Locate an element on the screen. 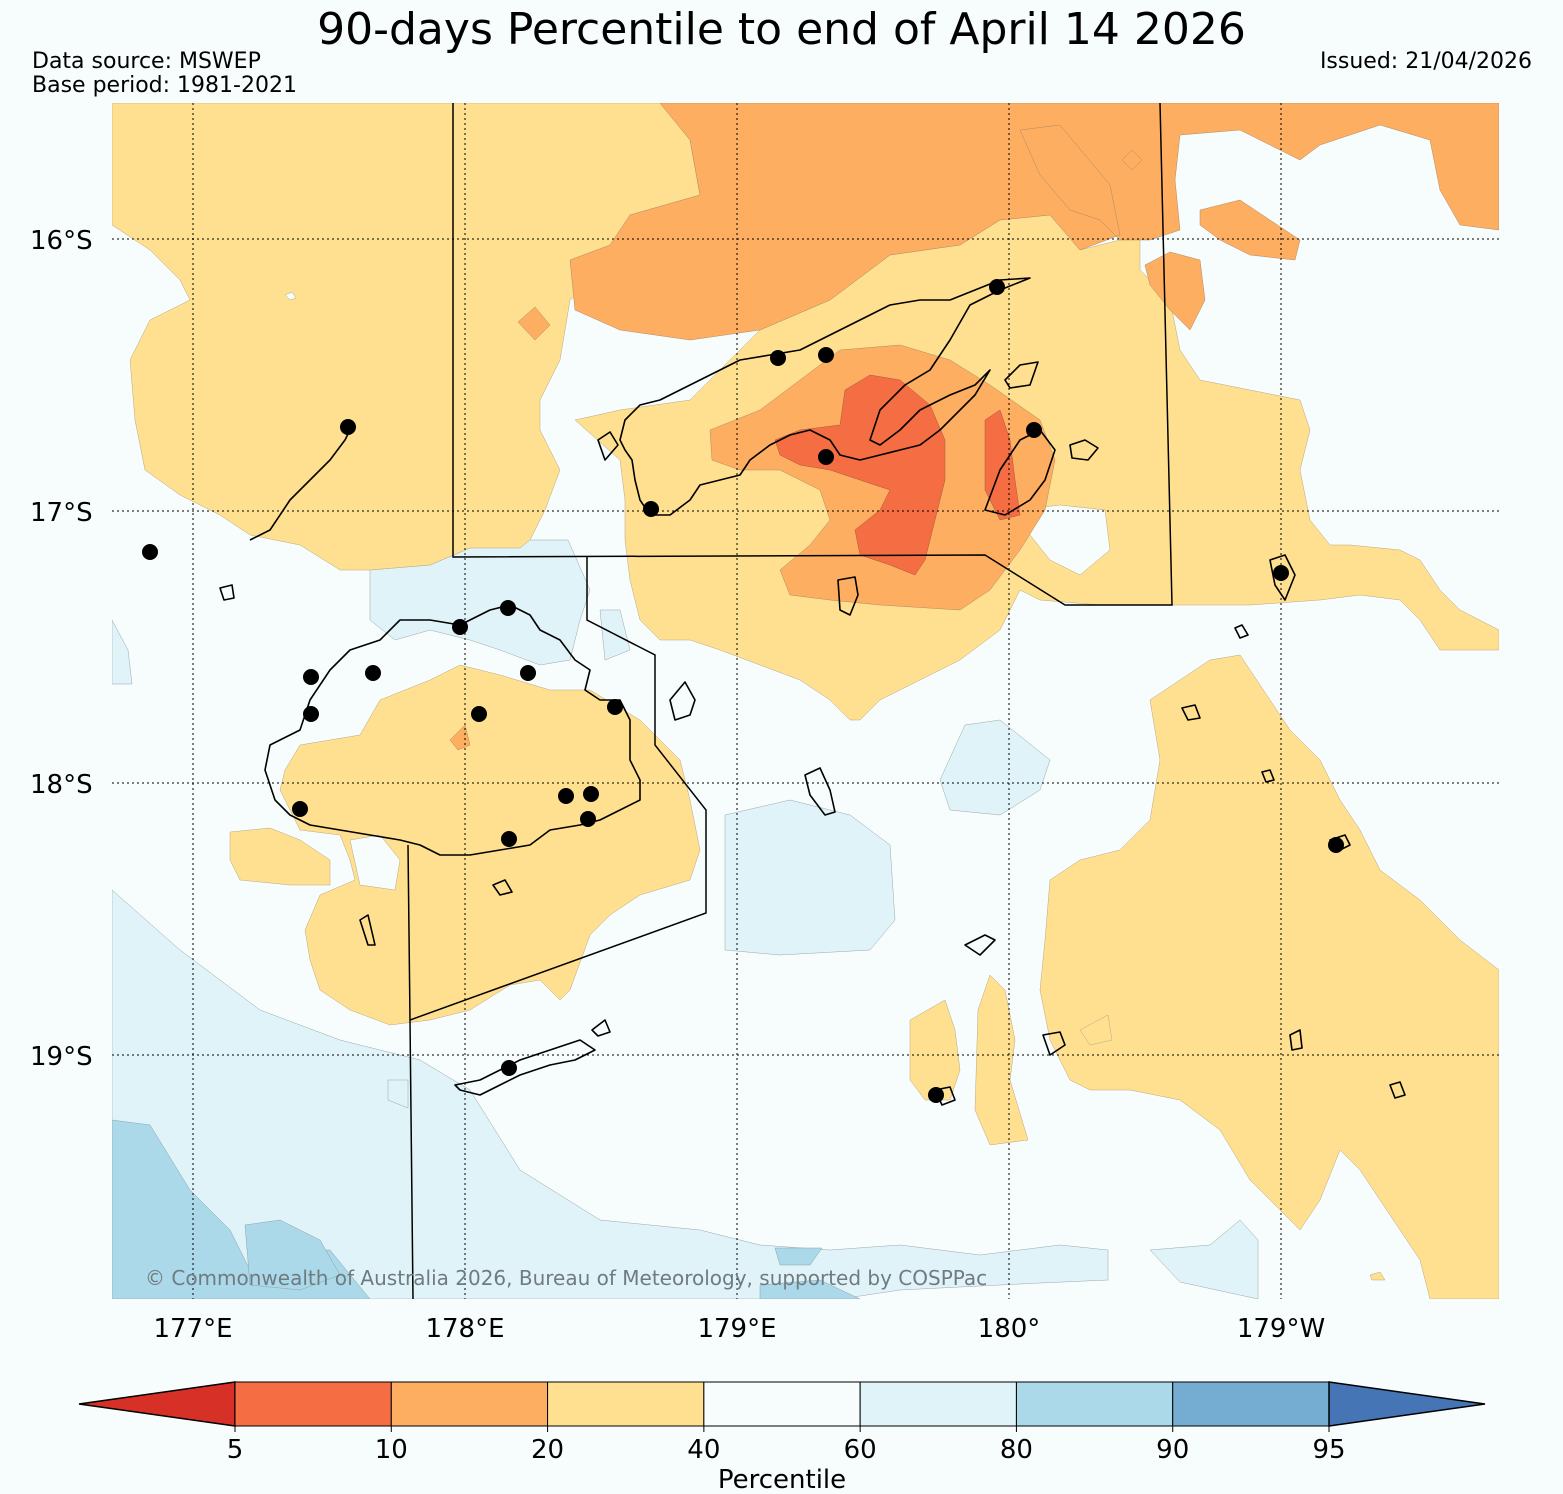 Image resolution: width=1563 pixels, height=1494 pixels. cicia-coast is located at coordinates (1241, 631).